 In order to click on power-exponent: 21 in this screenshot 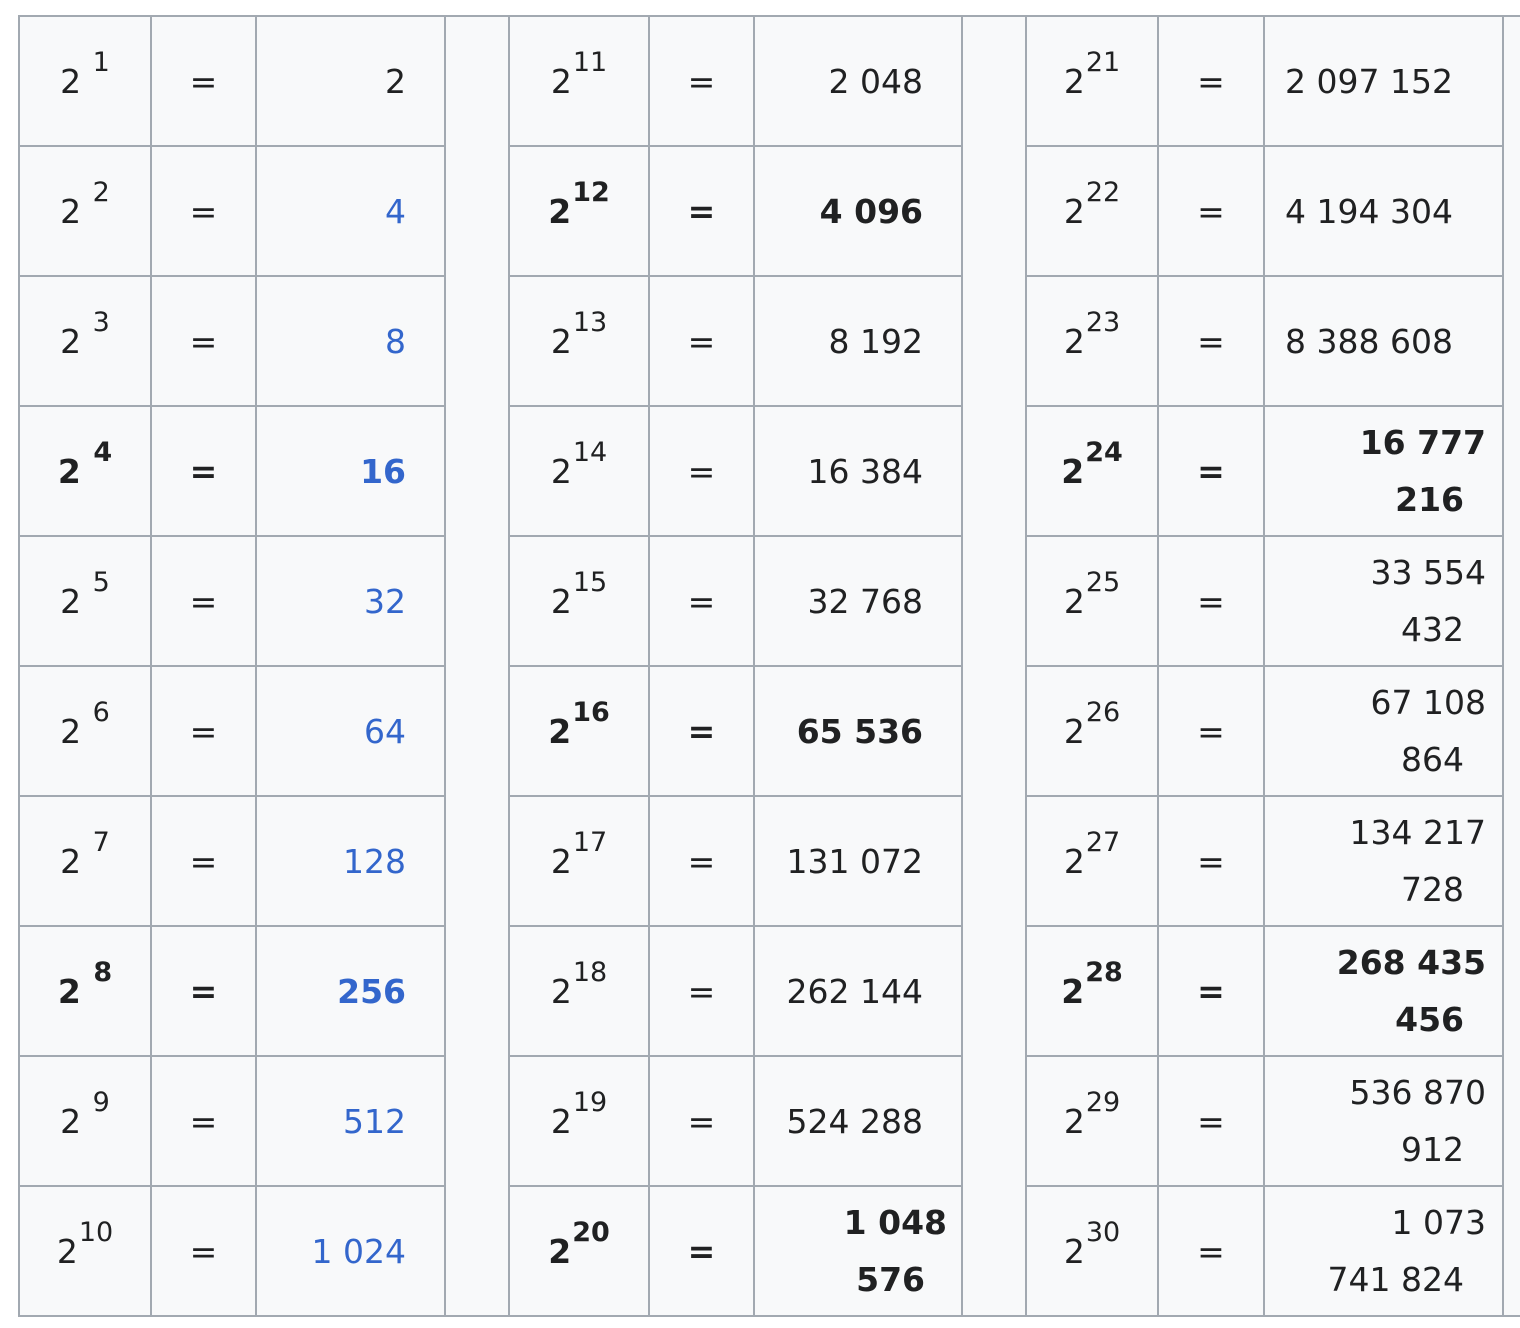, I will do `click(1103, 62)`.